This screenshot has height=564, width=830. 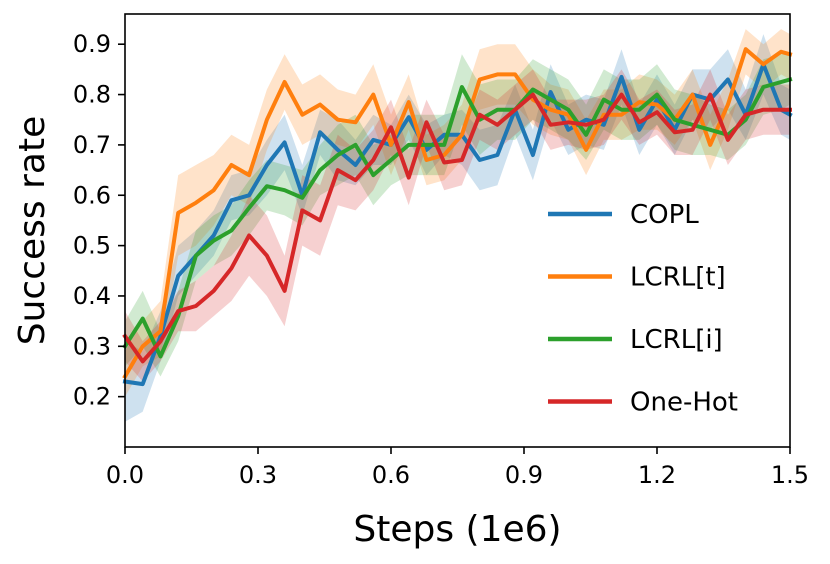 I want to click on x-tick-label: 0.9, so click(x=524, y=475).